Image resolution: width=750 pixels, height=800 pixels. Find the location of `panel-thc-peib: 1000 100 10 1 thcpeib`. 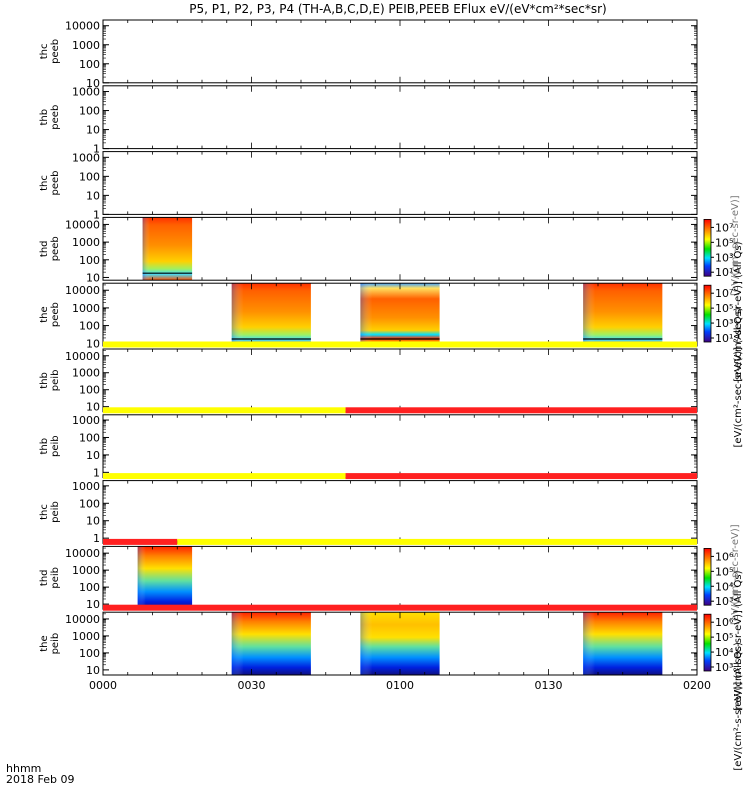

panel-thc-peib: 1000 100 10 1 thcpeib is located at coordinates (368, 509).